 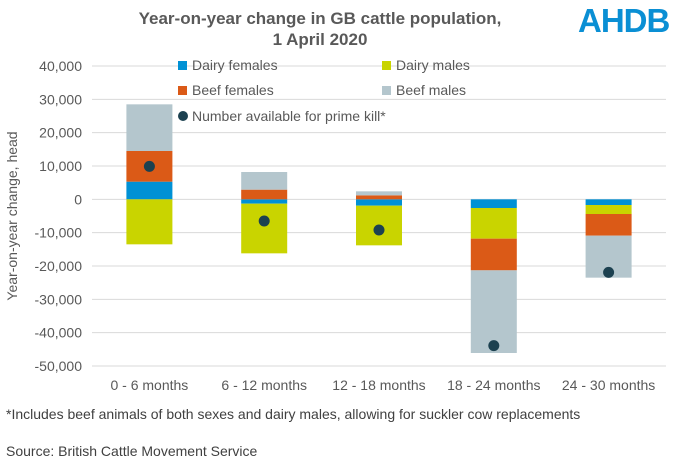 I want to click on y-tick-label: -50,000, so click(x=59, y=366).